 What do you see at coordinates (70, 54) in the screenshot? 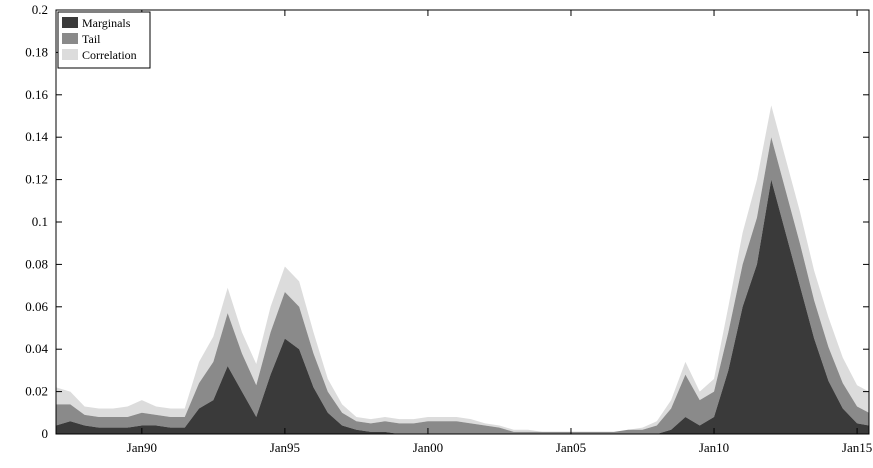
I see `legend-swatch-correlation` at bounding box center [70, 54].